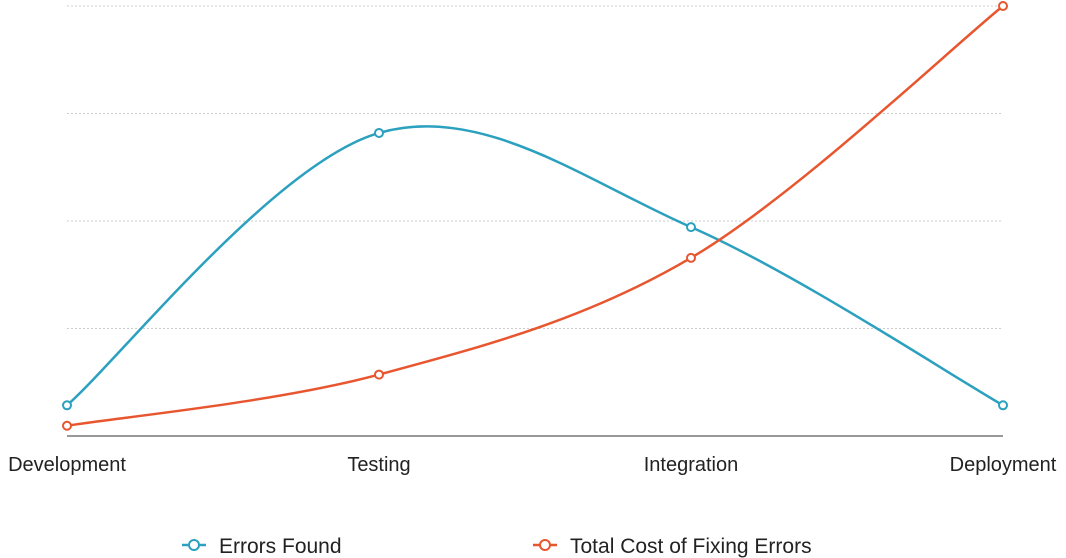  Describe the element at coordinates (691, 546) in the screenshot. I see `legend-label: Total Cost of Fixing Errors` at that location.